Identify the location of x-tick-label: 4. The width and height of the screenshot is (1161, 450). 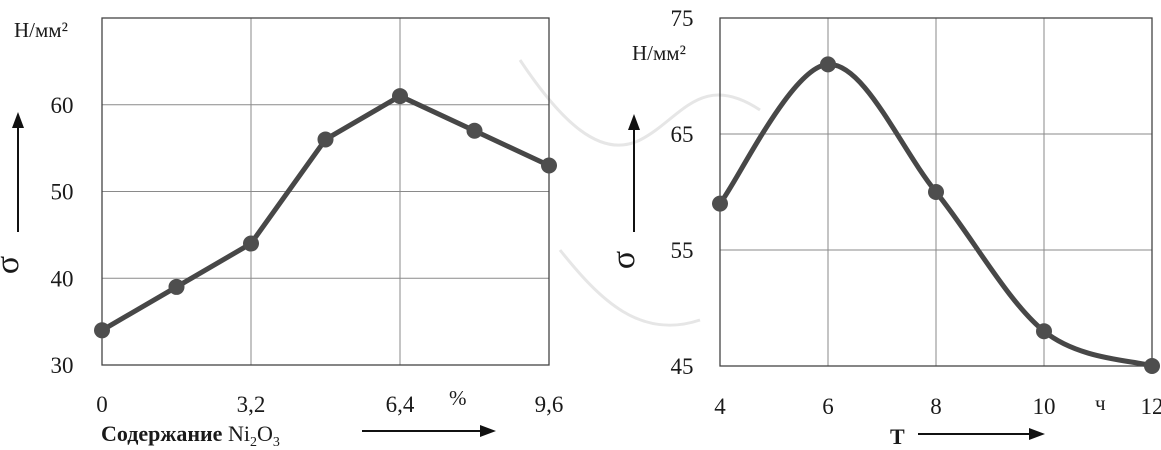
(720, 406).